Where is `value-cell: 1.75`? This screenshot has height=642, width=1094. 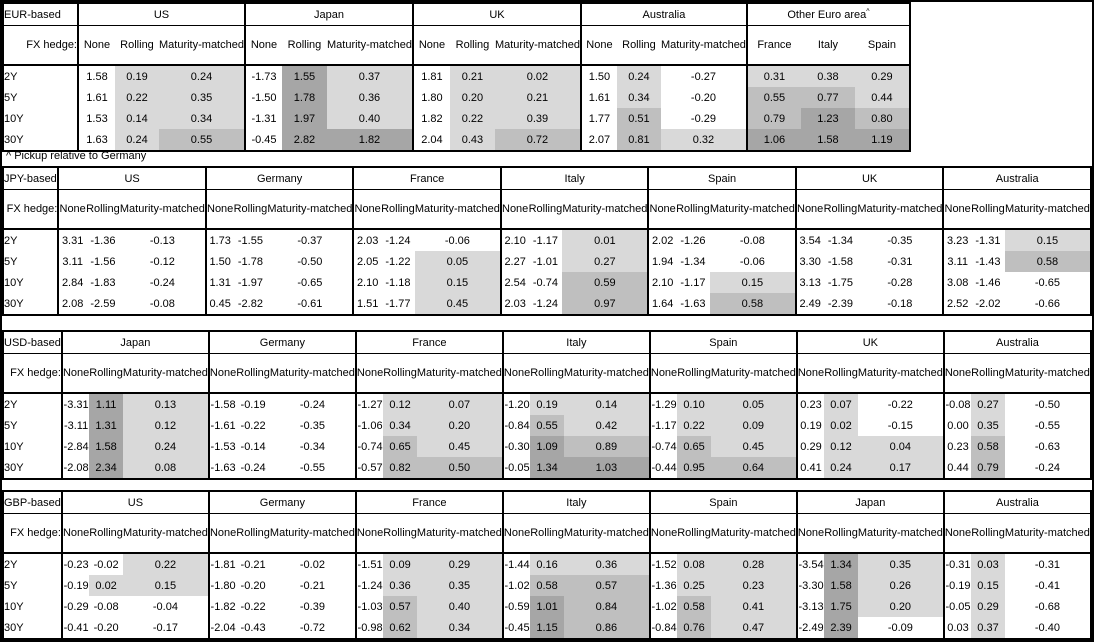 value-cell: 1.75 is located at coordinates (841, 606).